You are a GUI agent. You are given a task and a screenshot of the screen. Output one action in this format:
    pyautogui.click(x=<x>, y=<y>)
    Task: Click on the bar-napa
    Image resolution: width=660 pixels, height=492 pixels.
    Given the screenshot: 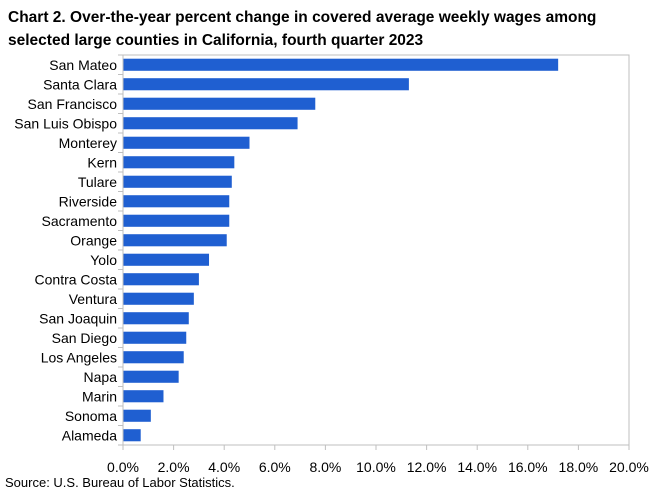 What is the action you would take?
    pyautogui.click(x=151, y=376)
    